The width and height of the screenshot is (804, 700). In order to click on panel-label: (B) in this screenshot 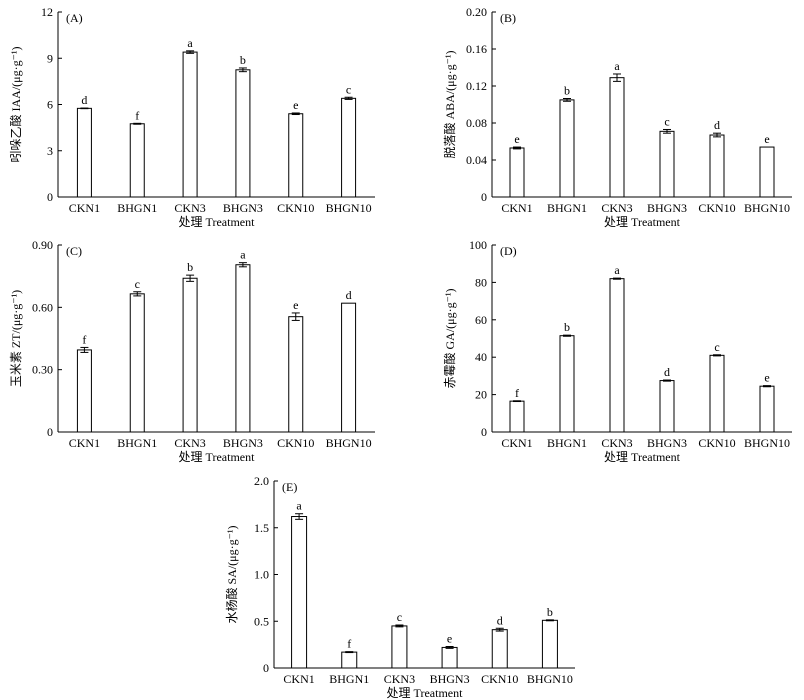, I will do `click(508, 18)`.